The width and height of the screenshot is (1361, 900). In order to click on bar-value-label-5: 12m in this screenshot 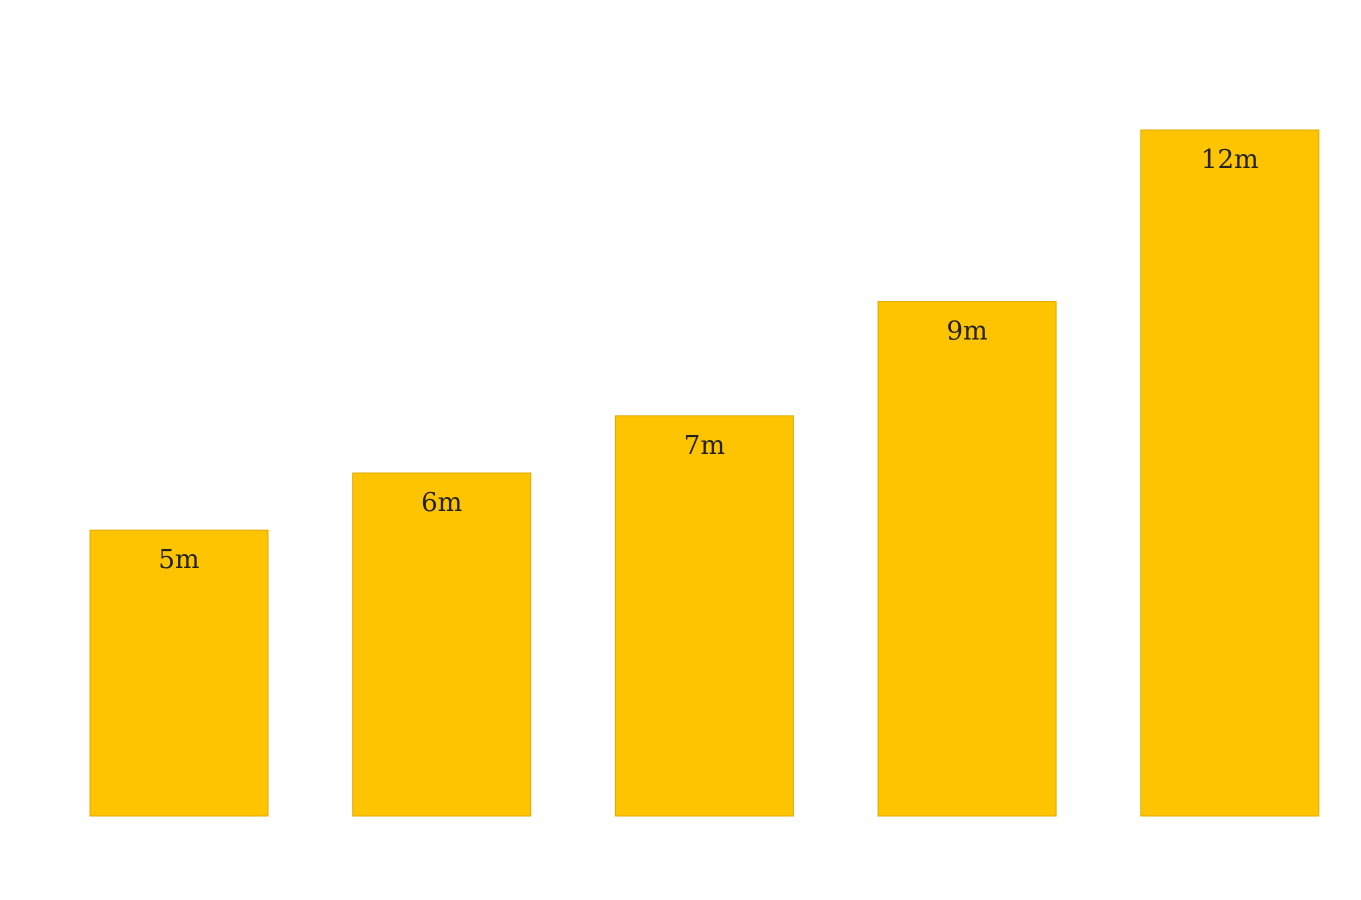, I will do `click(1230, 160)`.